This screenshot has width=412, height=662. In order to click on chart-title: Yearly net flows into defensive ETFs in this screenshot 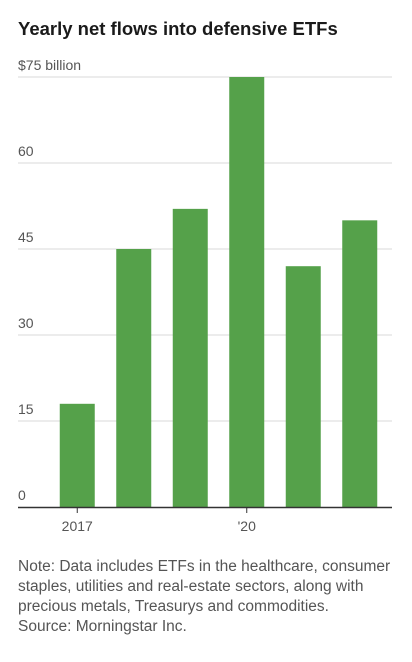, I will do `click(178, 28)`.